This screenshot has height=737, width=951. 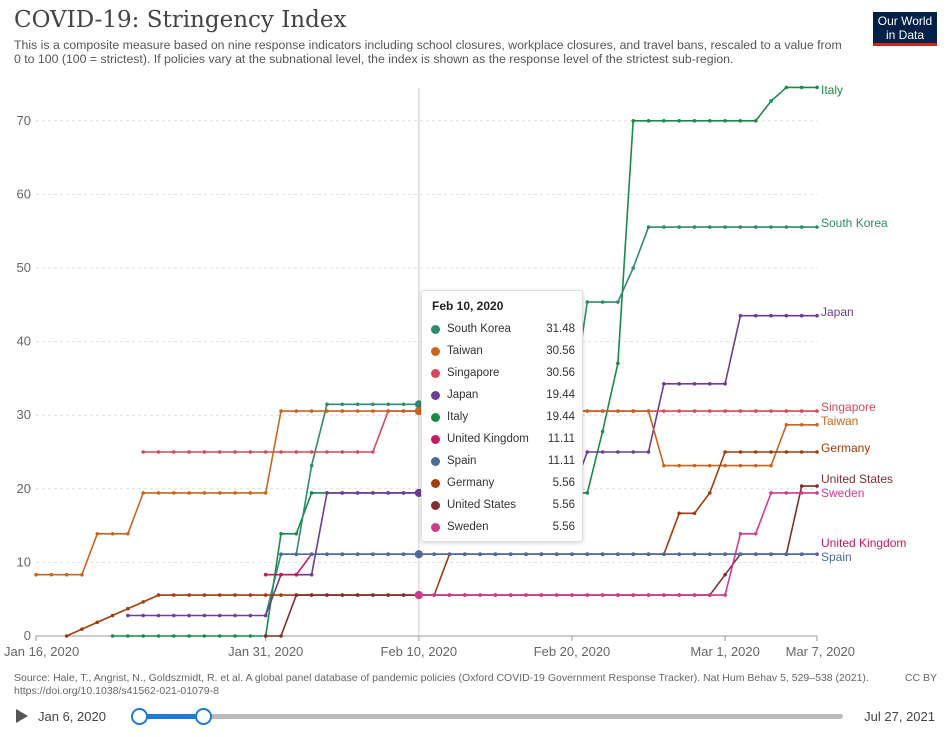 I want to click on y-tick-label: 50, so click(x=24, y=267).